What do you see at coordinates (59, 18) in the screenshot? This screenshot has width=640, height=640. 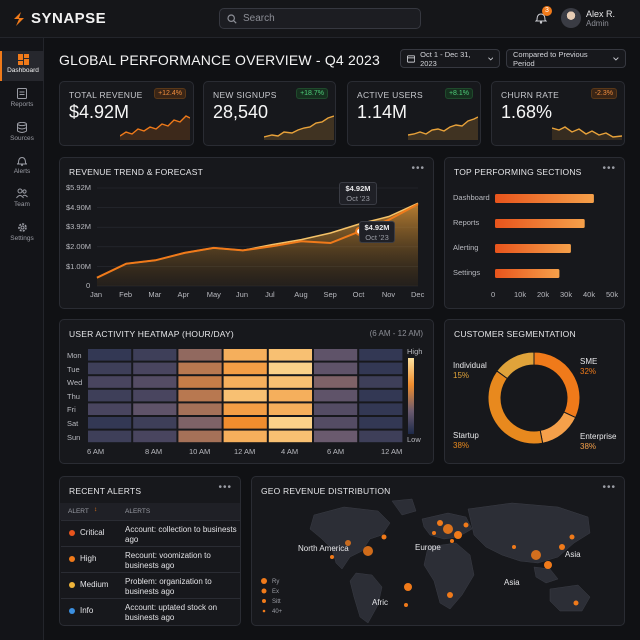 I see `app-logo: SYNAPSE` at bounding box center [59, 18].